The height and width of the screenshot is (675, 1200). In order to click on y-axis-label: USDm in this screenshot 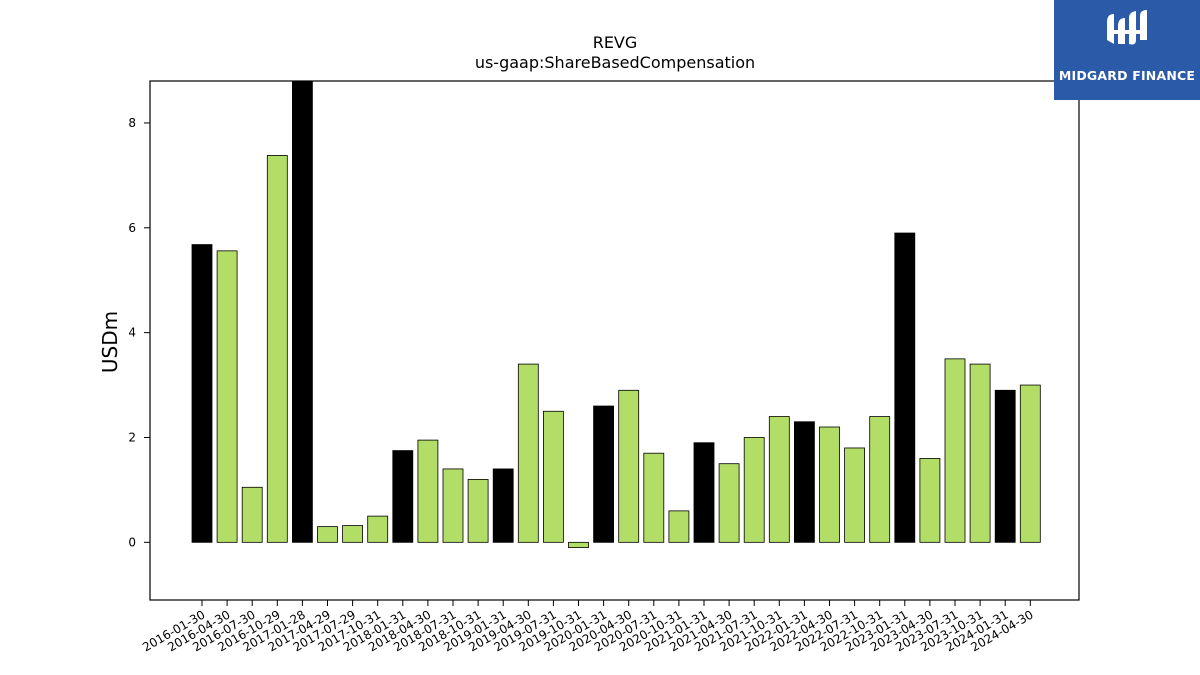, I will do `click(110, 342)`.